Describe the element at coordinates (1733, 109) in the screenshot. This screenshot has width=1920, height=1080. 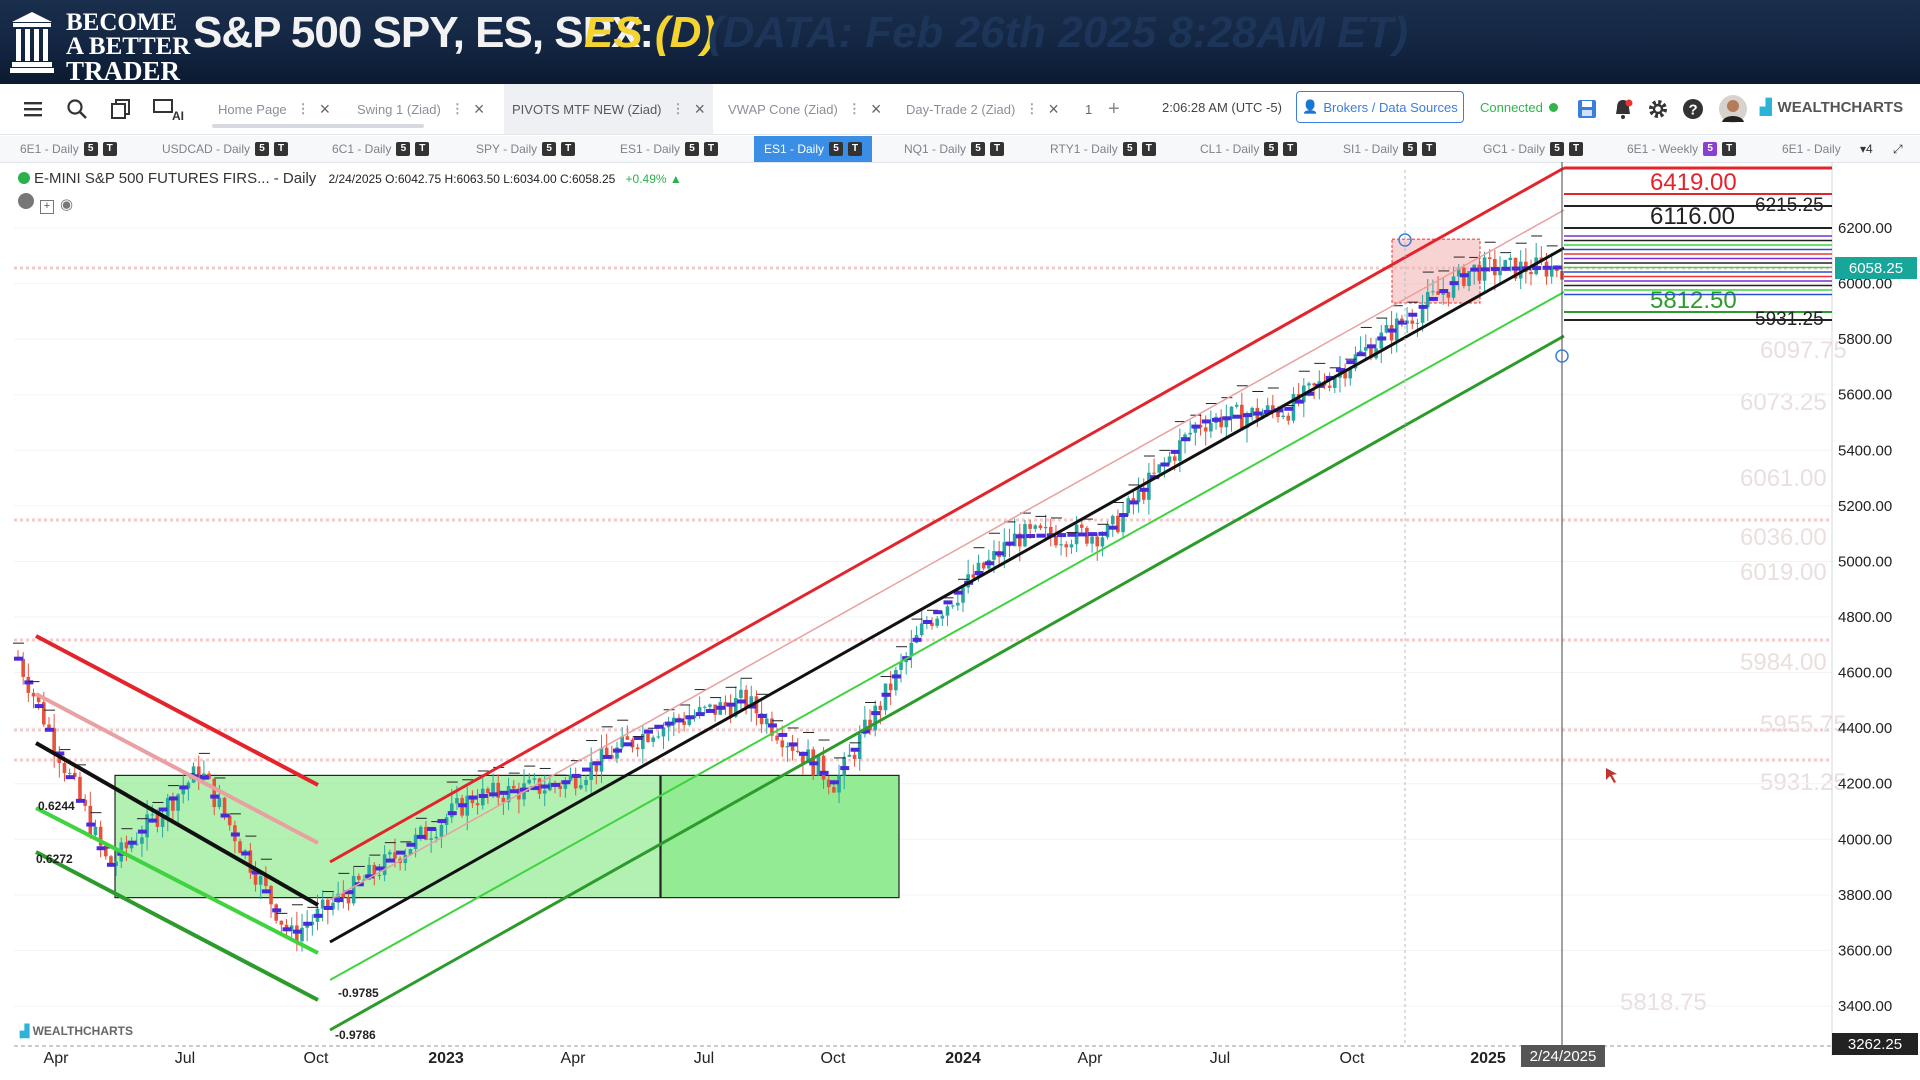
I see `avatar` at that location.